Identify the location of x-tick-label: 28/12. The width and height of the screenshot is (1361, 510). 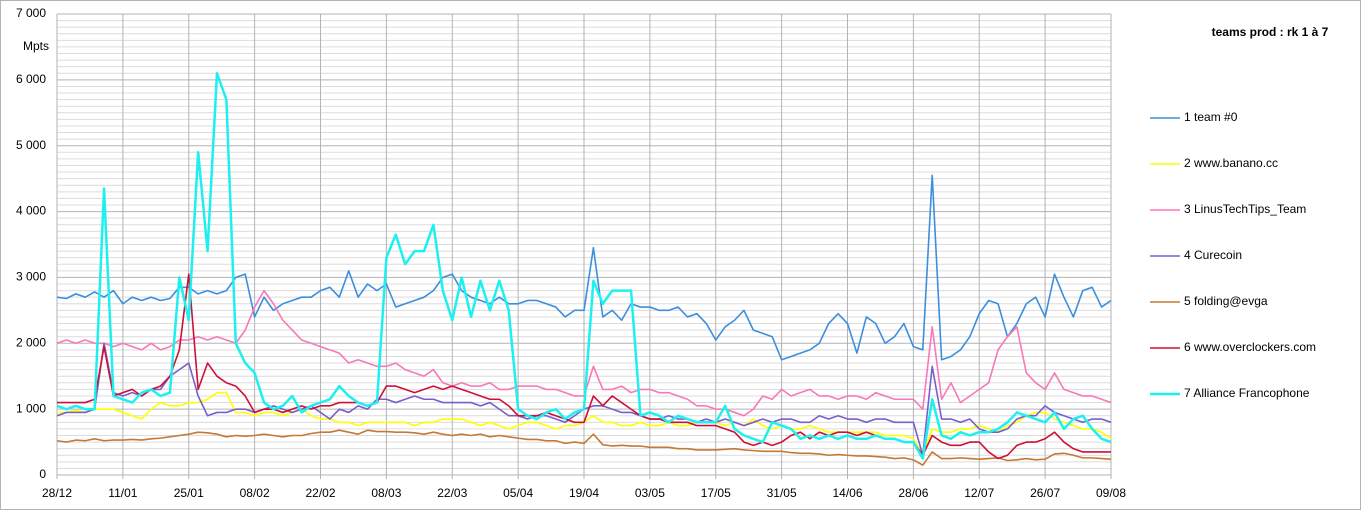
(57, 493).